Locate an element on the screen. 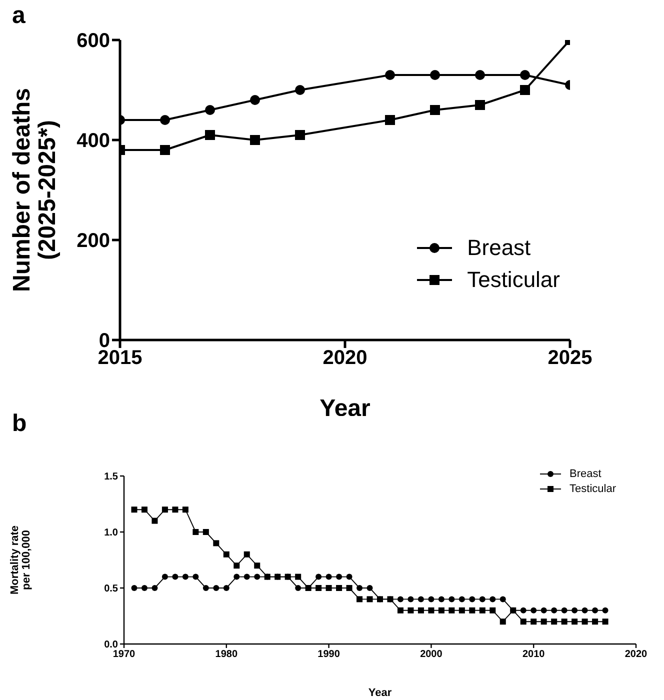  x-tick-label: 1970 is located at coordinates (124, 654).